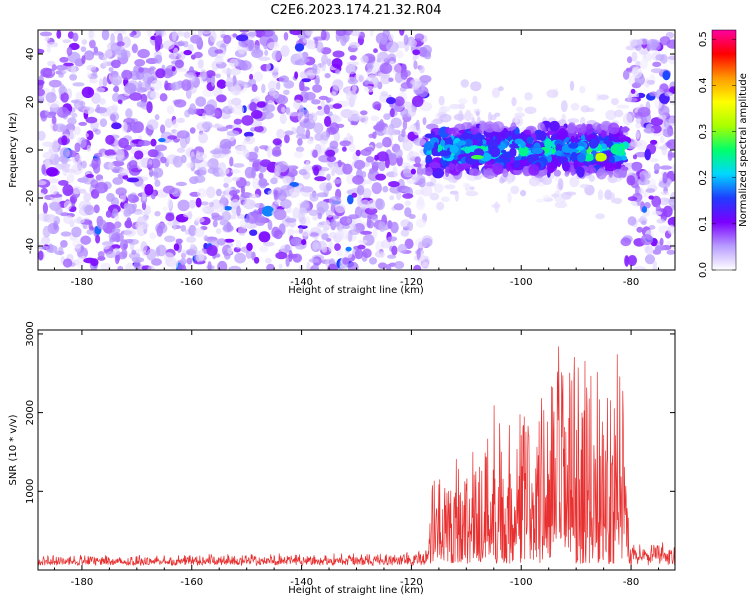 The image size is (750, 600). Describe the element at coordinates (301, 582) in the screenshot. I see `snr-x-tick-label: -140` at that location.